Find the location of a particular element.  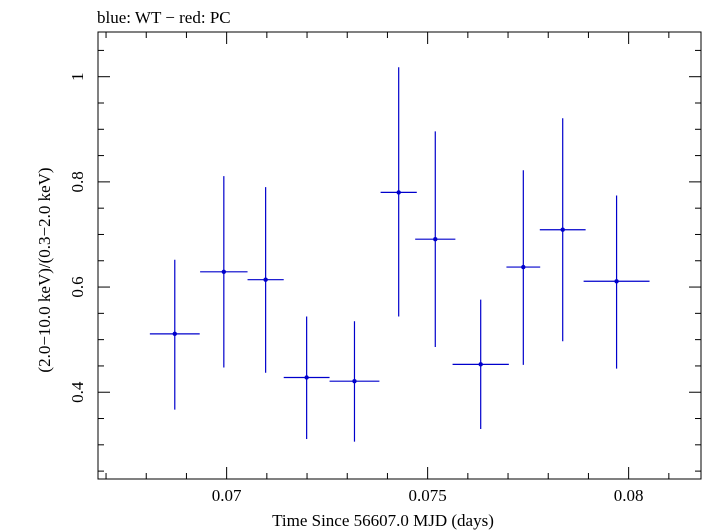

y-axis-title: (2.0−10.0 keV)/(0.3−2.0 keV) is located at coordinates (44, 269).